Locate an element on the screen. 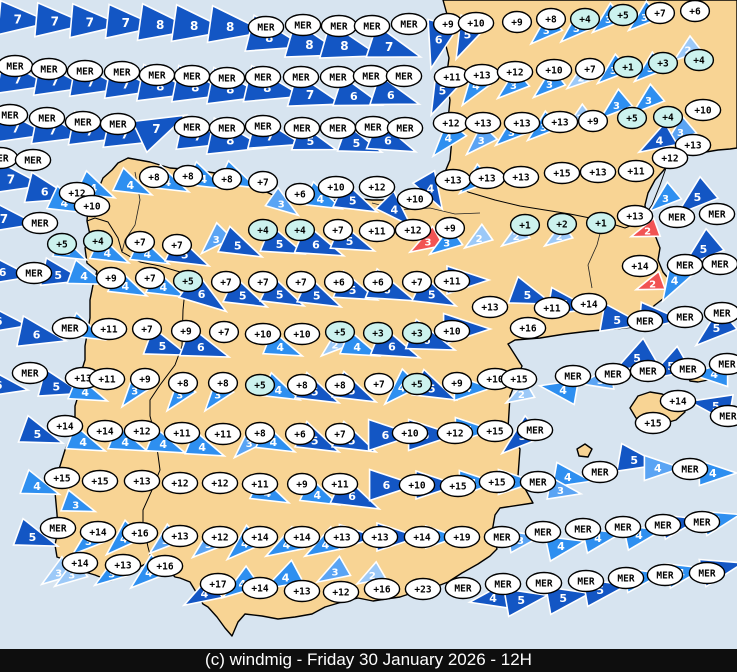 The height and width of the screenshot is (672, 737). label-text: +23 is located at coordinates (422, 590).